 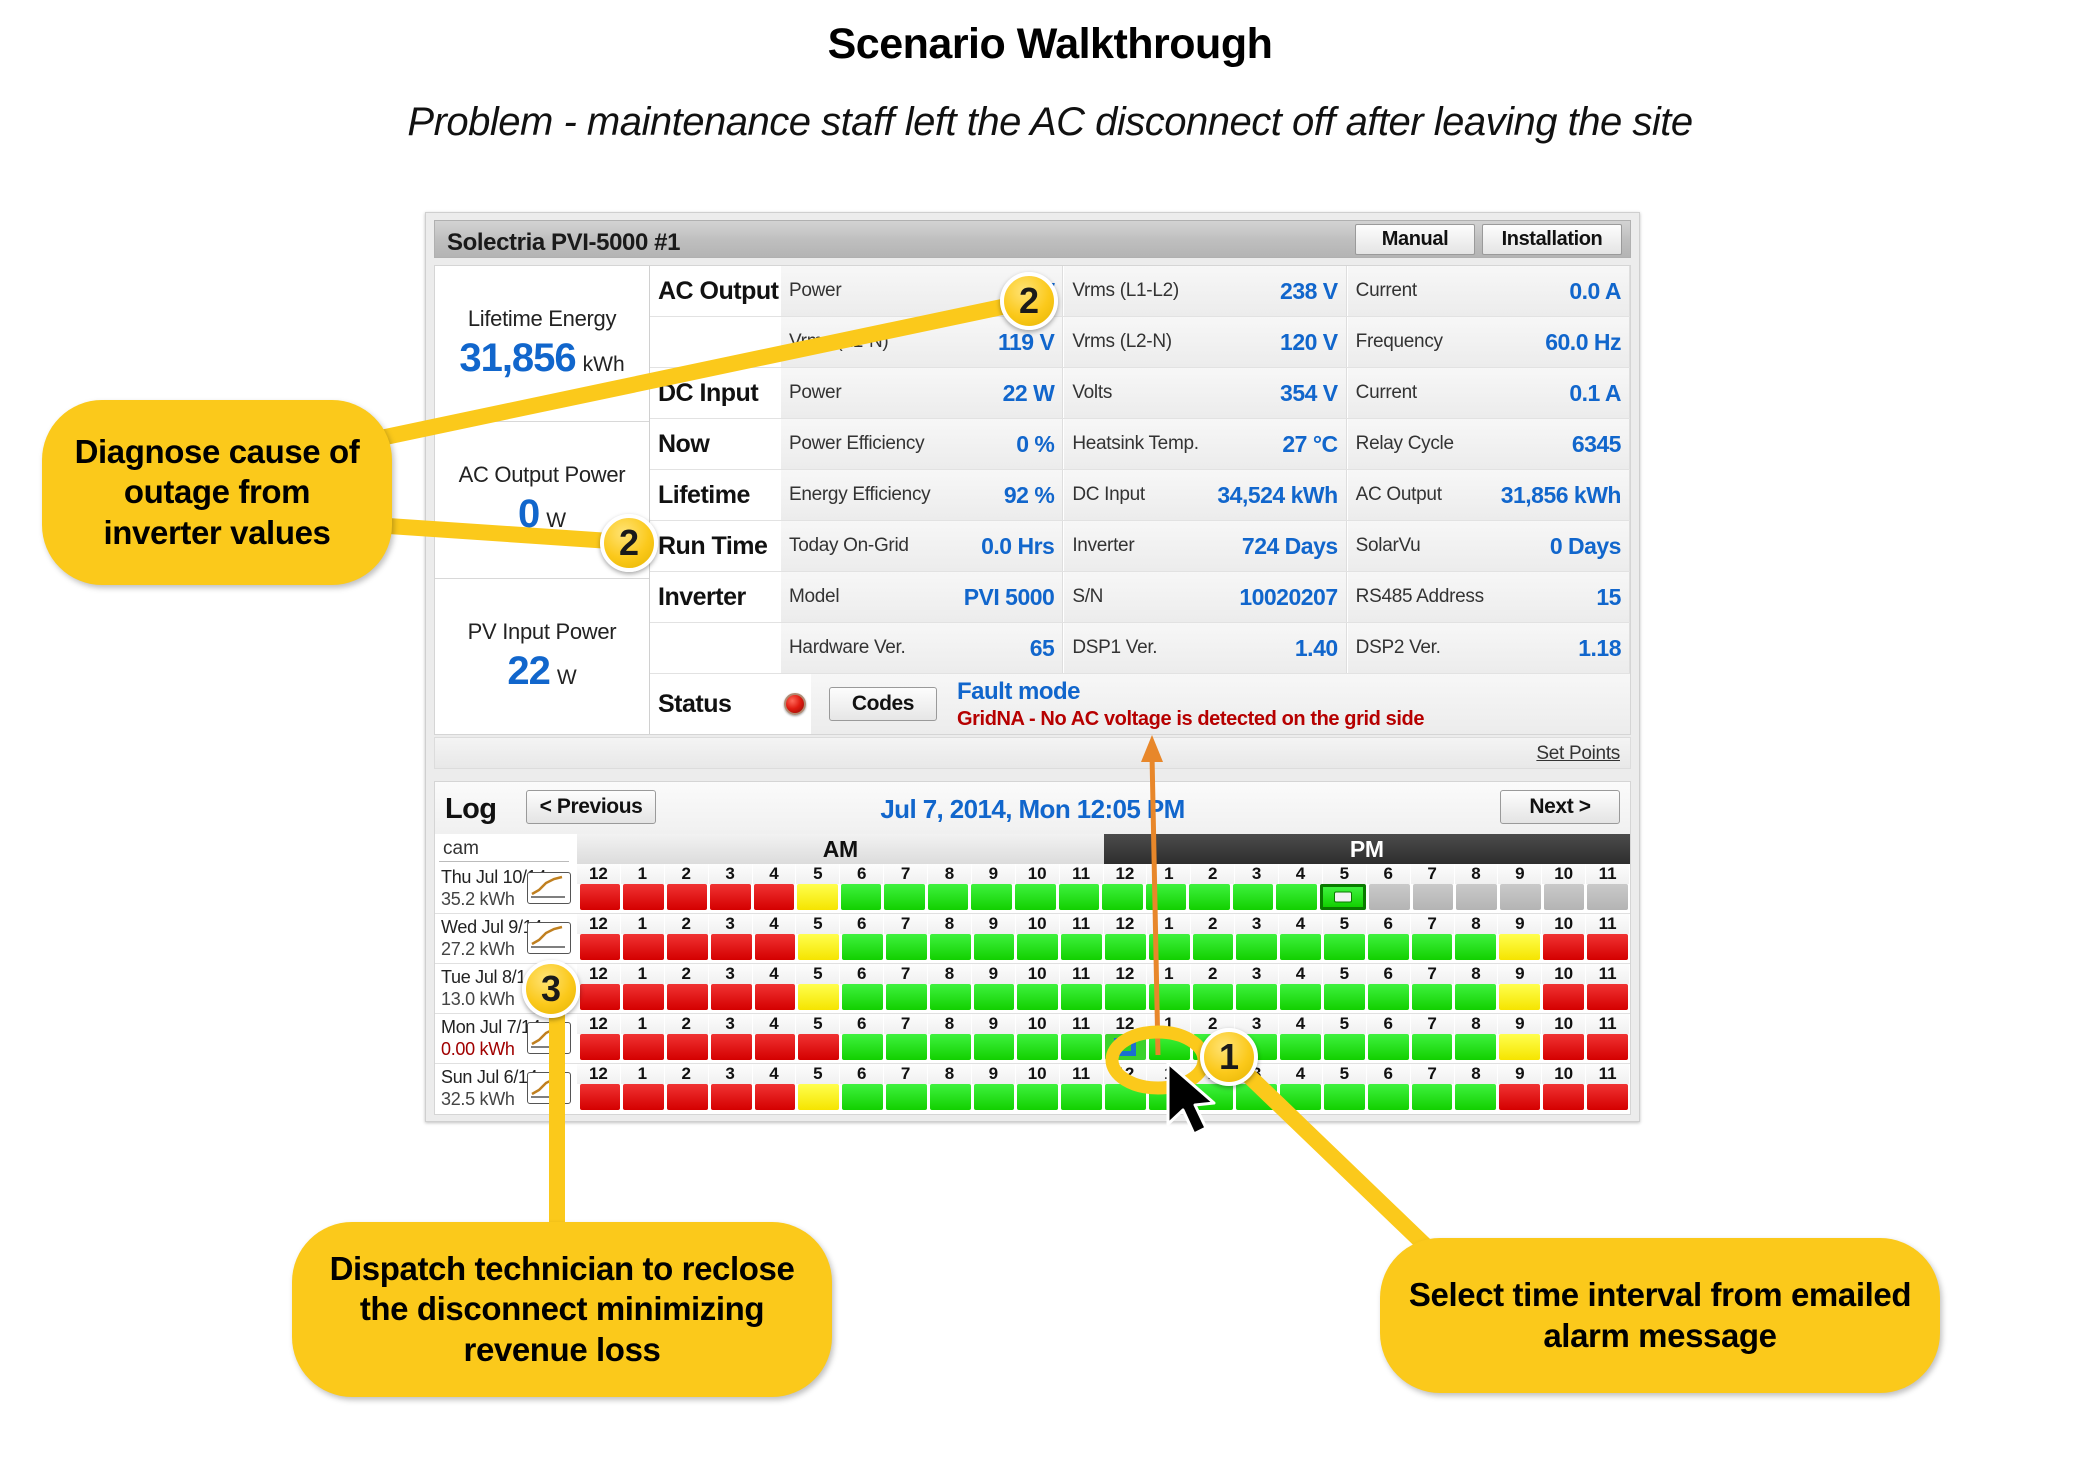 I want to click on installation-button: Installation, so click(x=1552, y=239).